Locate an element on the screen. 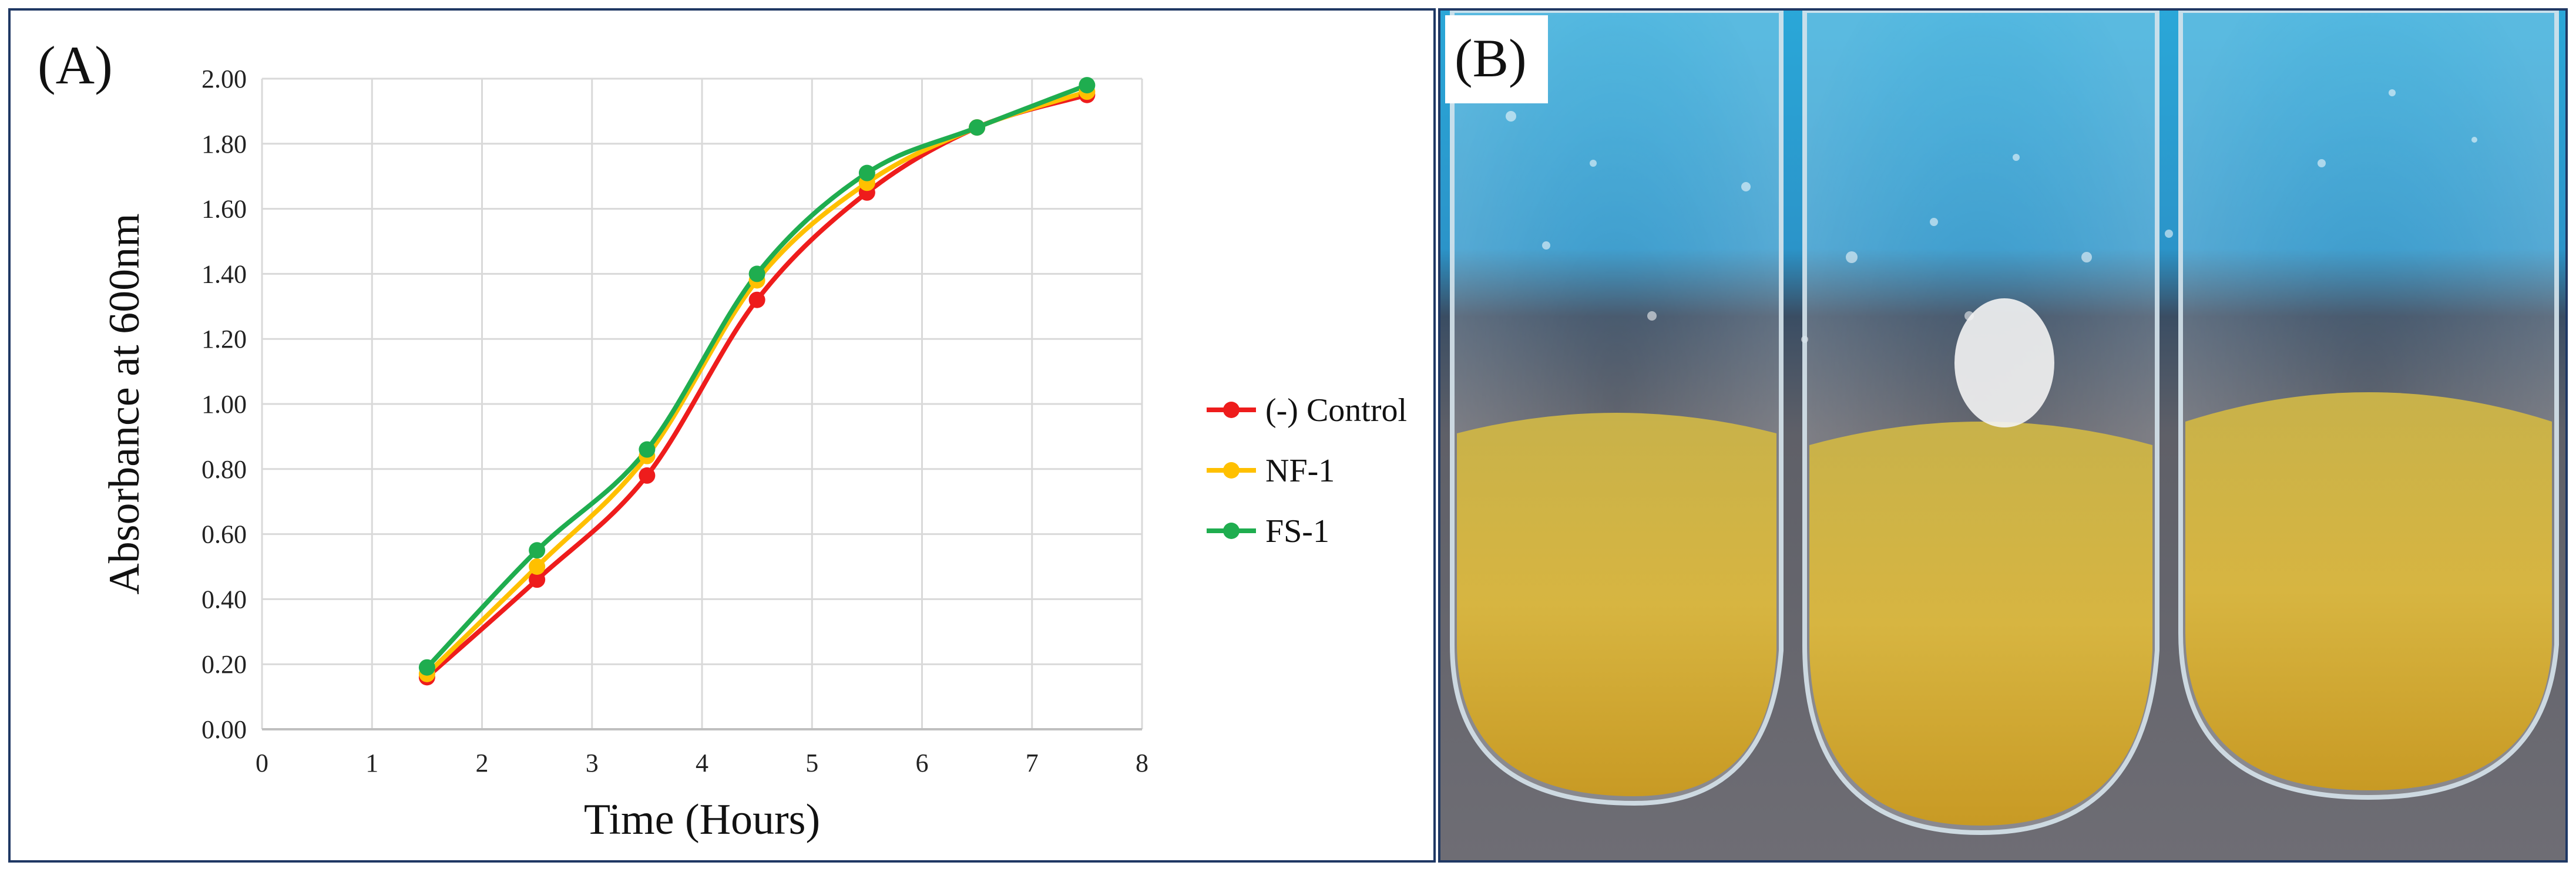  y-tick-label: 1.40 is located at coordinates (224, 274).